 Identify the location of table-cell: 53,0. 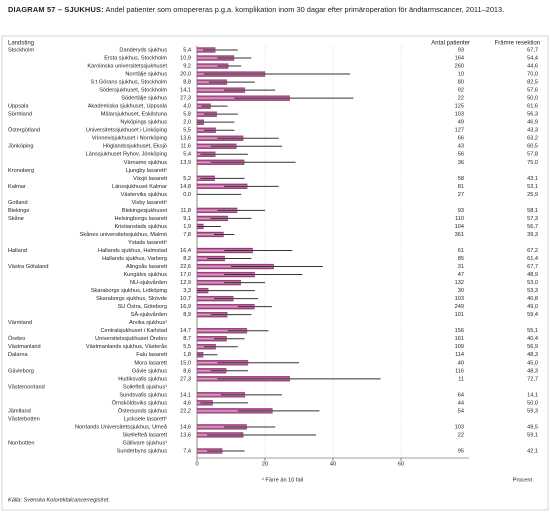
(532, 283).